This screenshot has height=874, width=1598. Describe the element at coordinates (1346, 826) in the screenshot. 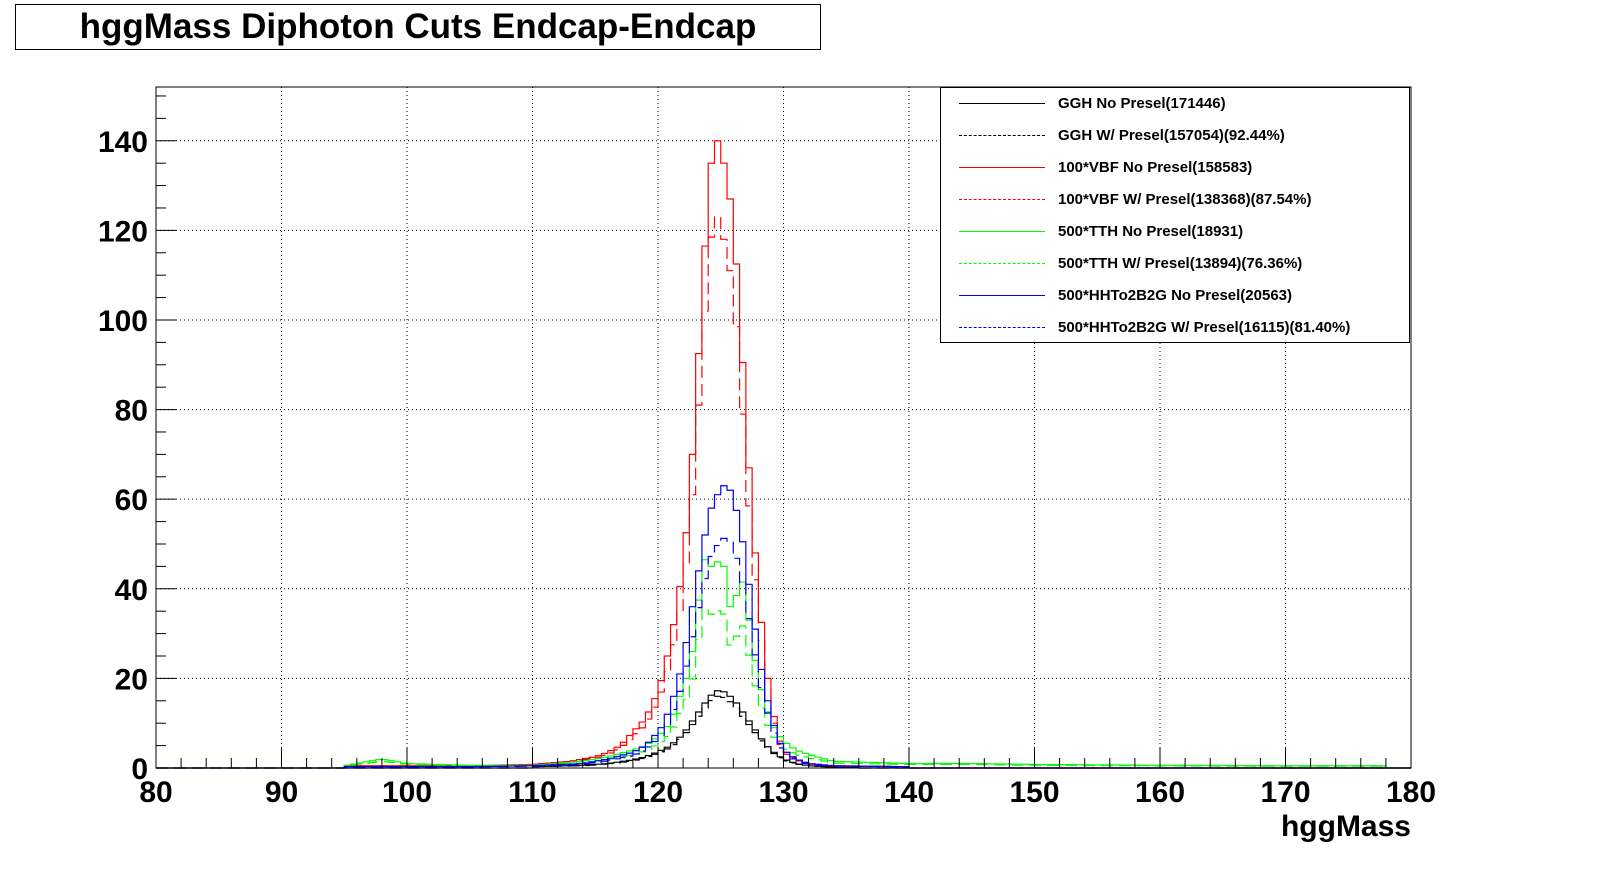

I see `x-axis-label: hggMass` at that location.